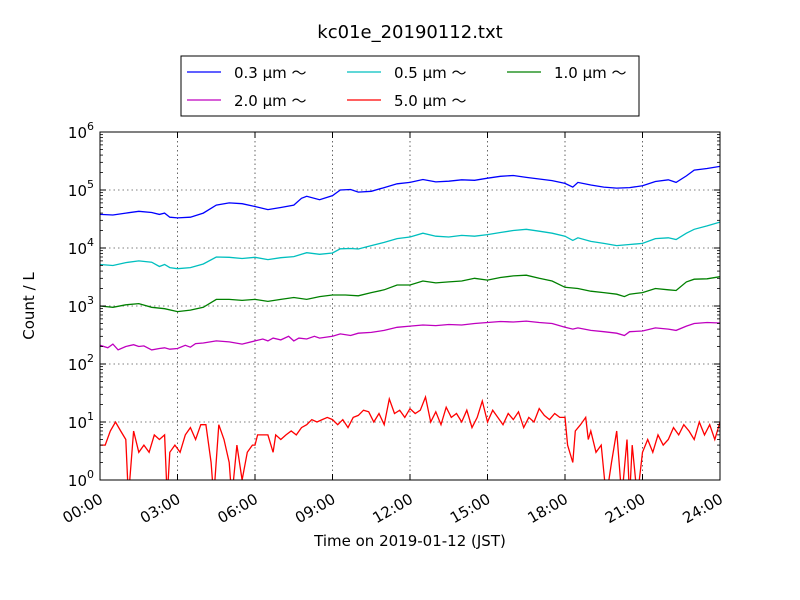 The image size is (800, 600). Describe the element at coordinates (90, 358) in the screenshot. I see `y-tick-exponent: 2` at that location.